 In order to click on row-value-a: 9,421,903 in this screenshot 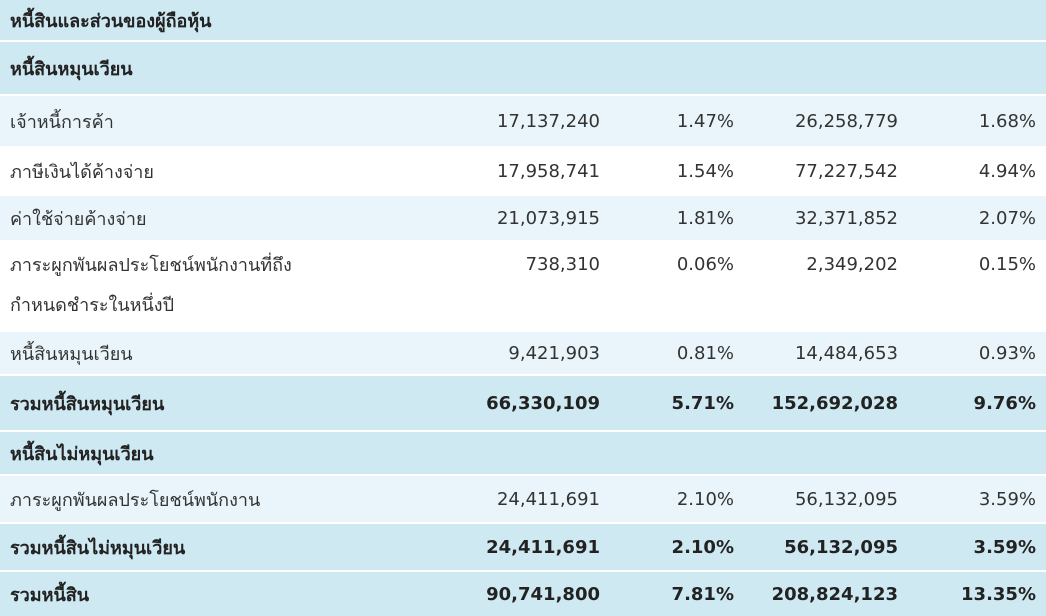, I will do `click(554, 353)`.